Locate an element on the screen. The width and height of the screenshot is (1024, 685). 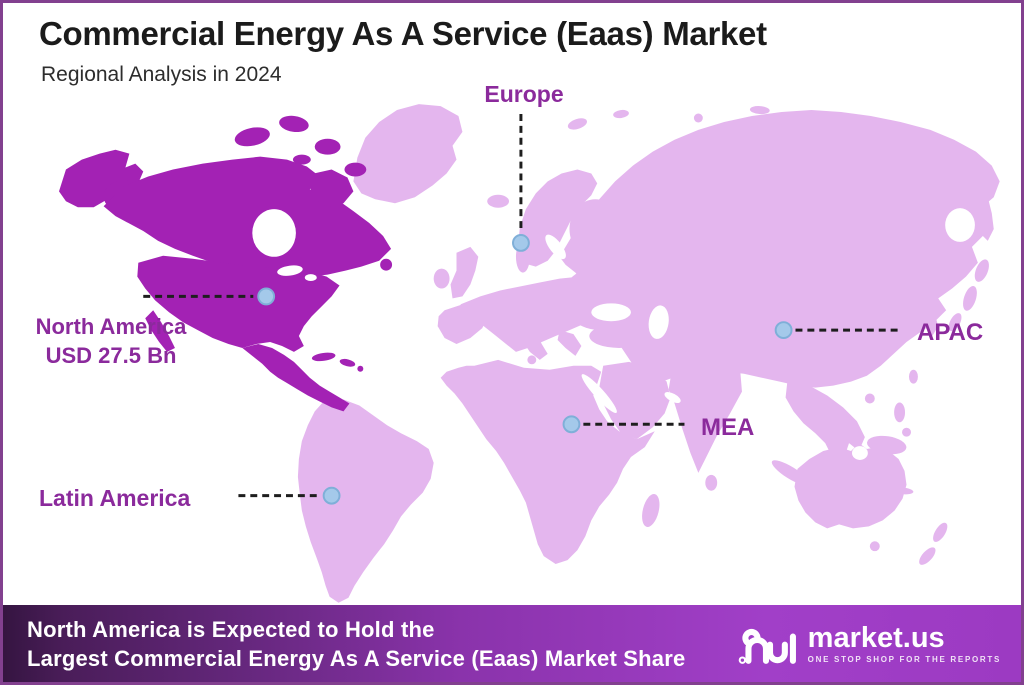
logo-text-block: market.us ONE STOP SHOP FOR THE REPORTS is located at coordinates (904, 642).